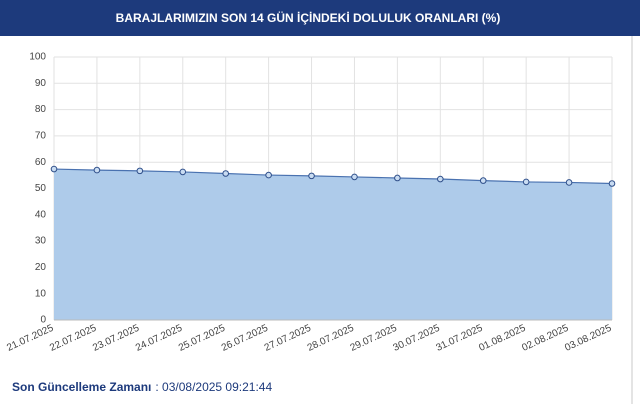 Image resolution: width=640 pixels, height=409 pixels. Describe the element at coordinates (30, 338) in the screenshot. I see `x-tick-label: 21.07.2025` at that location.